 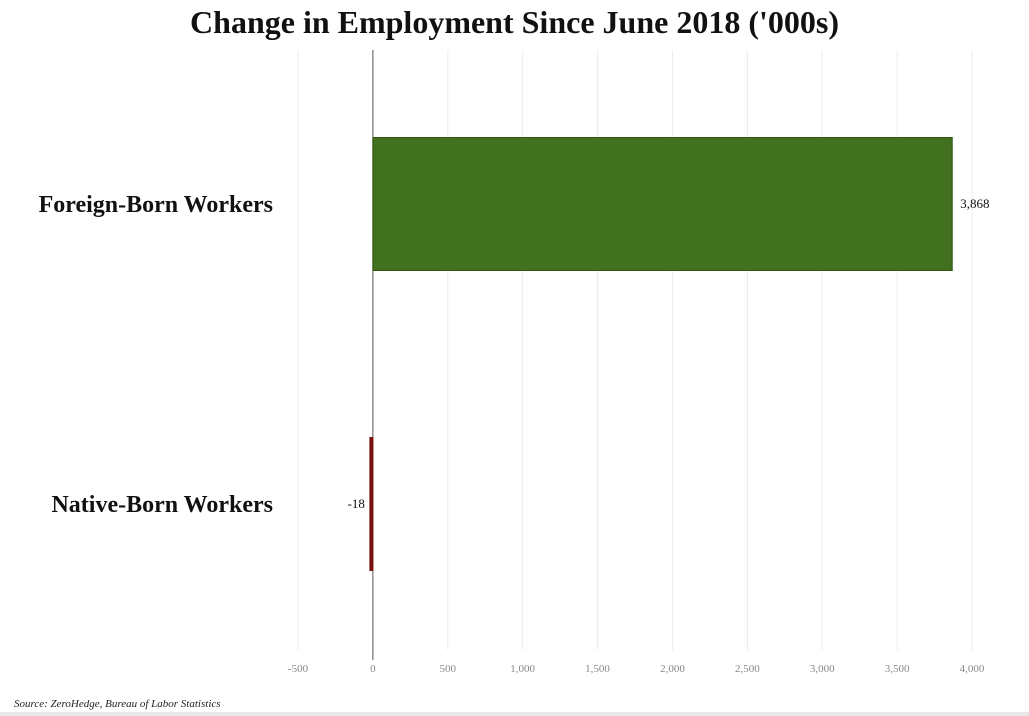 I want to click on category-label: Foreign-Born Workers, so click(x=156, y=205).